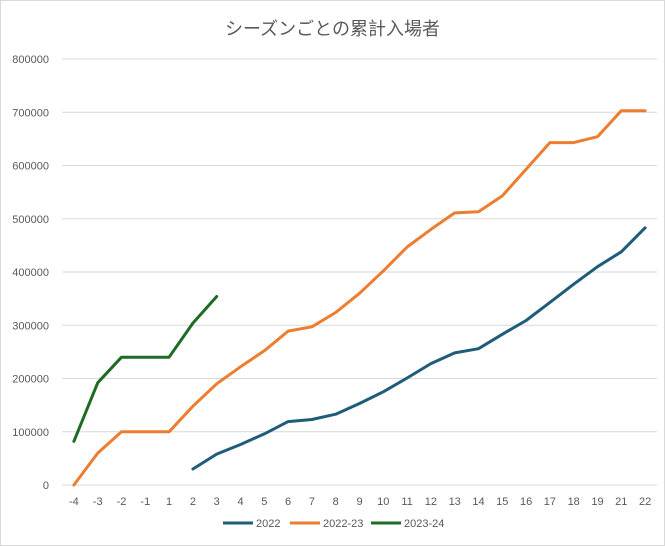 This screenshot has height=546, width=665. I want to click on x-tick-label: 8, so click(336, 502).